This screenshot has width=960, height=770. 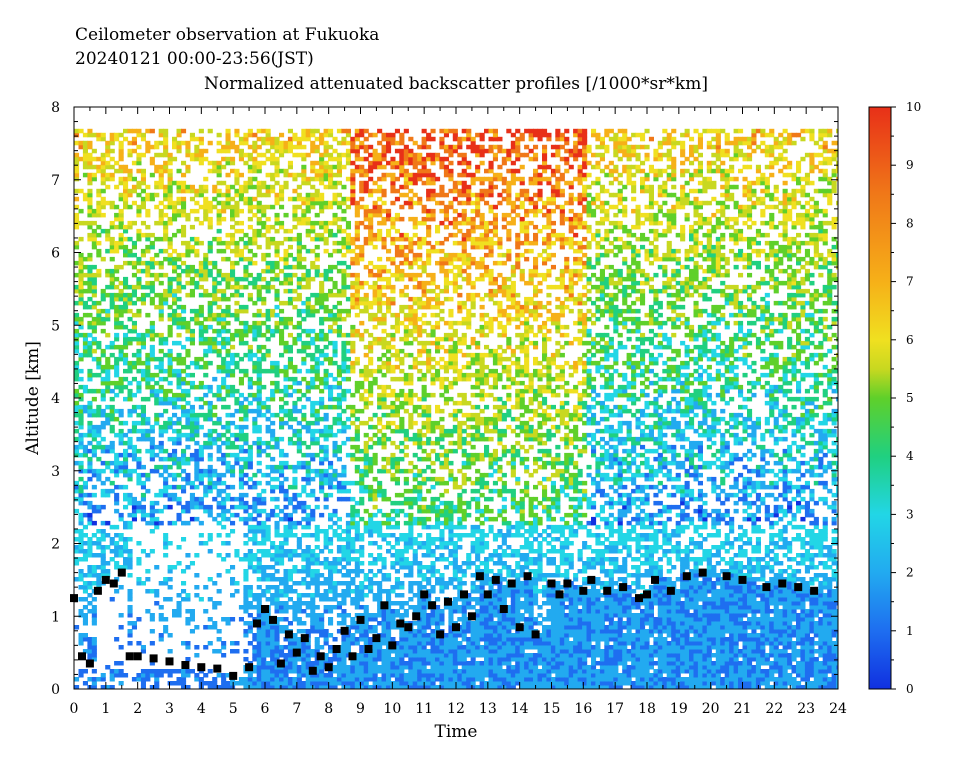 I want to click on x-tick-label: 19, so click(x=679, y=709).